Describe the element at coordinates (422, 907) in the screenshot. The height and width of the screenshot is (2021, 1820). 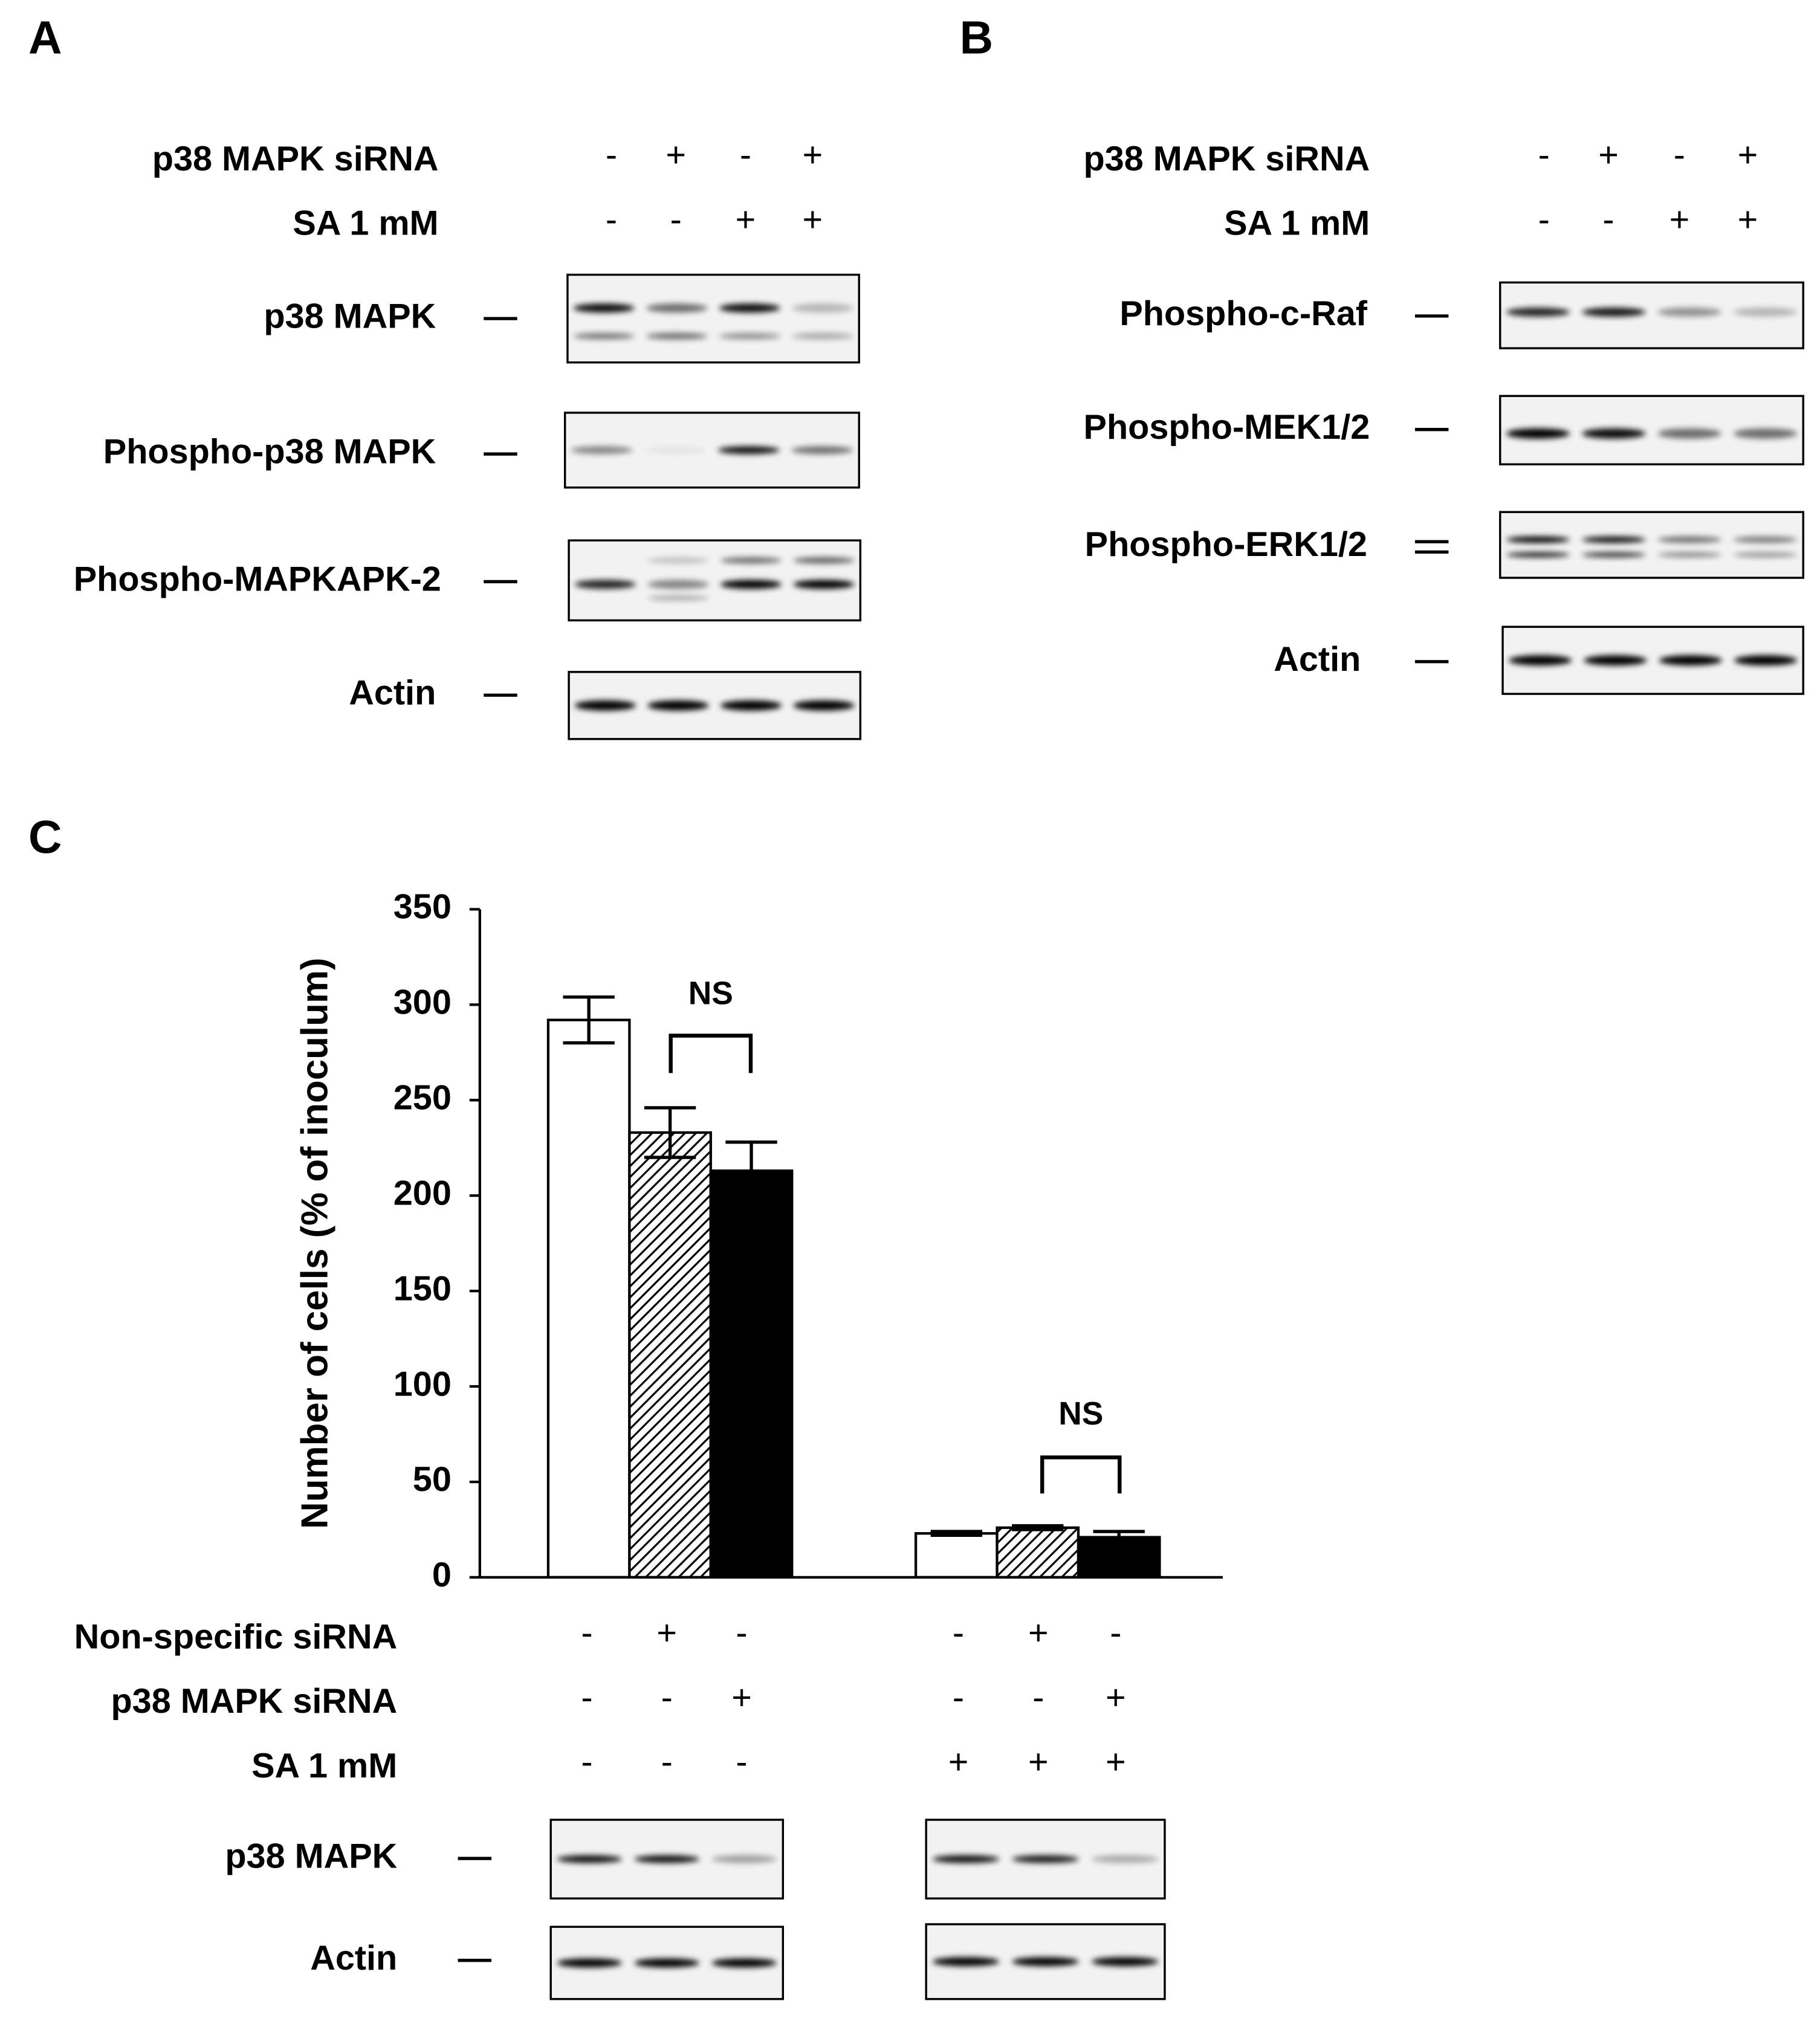
I see `y-tick-label: 350` at that location.